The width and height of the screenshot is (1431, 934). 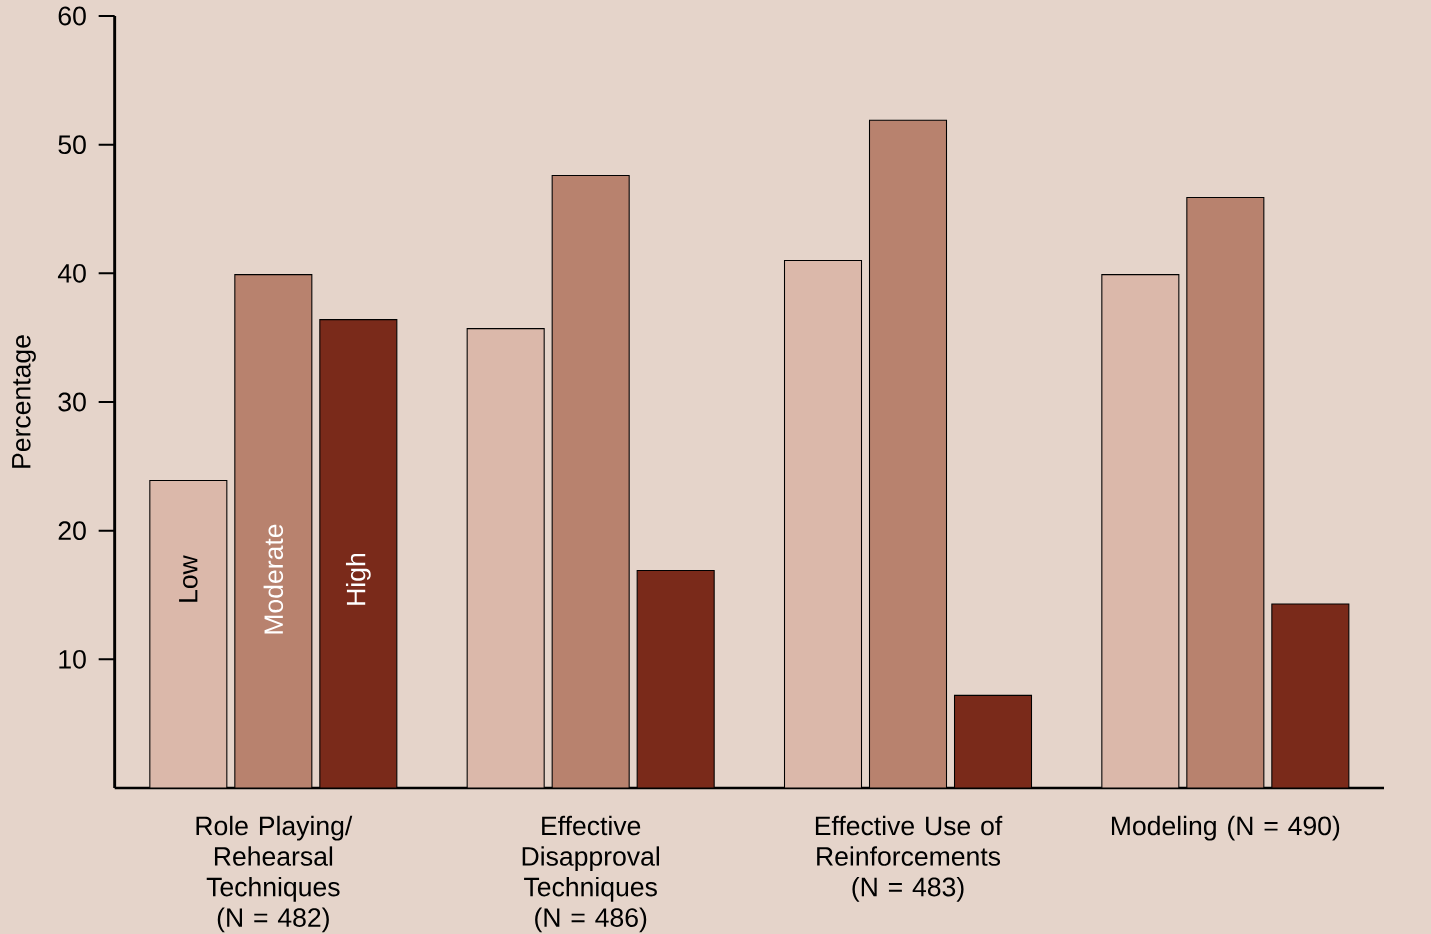 What do you see at coordinates (72, 145) in the screenshot?
I see `y-tick-label: 50` at bounding box center [72, 145].